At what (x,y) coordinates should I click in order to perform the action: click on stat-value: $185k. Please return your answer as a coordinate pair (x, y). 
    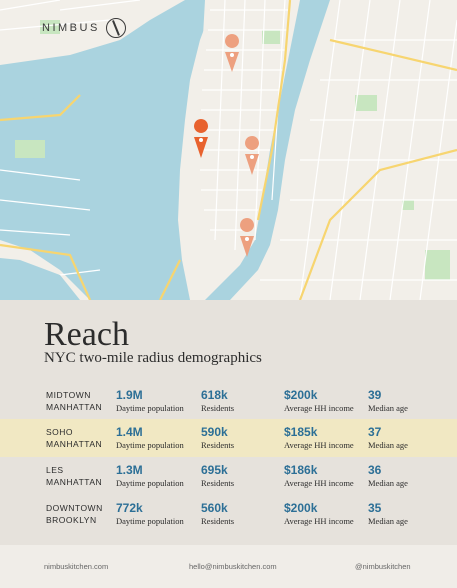
    Looking at the image, I should click on (301, 432).